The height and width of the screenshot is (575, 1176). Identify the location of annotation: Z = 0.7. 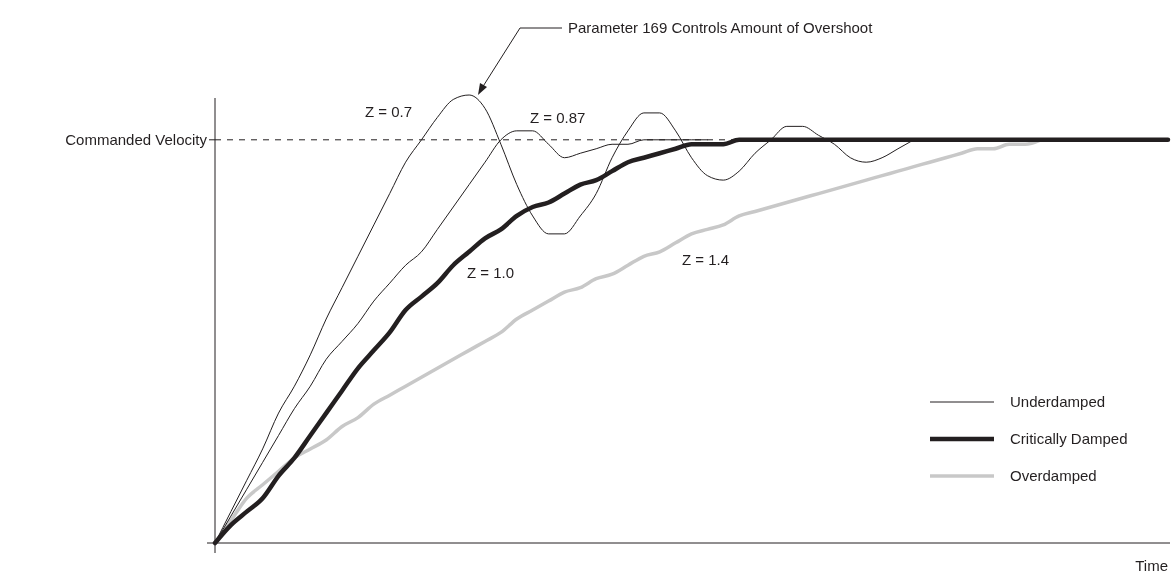
(389, 112).